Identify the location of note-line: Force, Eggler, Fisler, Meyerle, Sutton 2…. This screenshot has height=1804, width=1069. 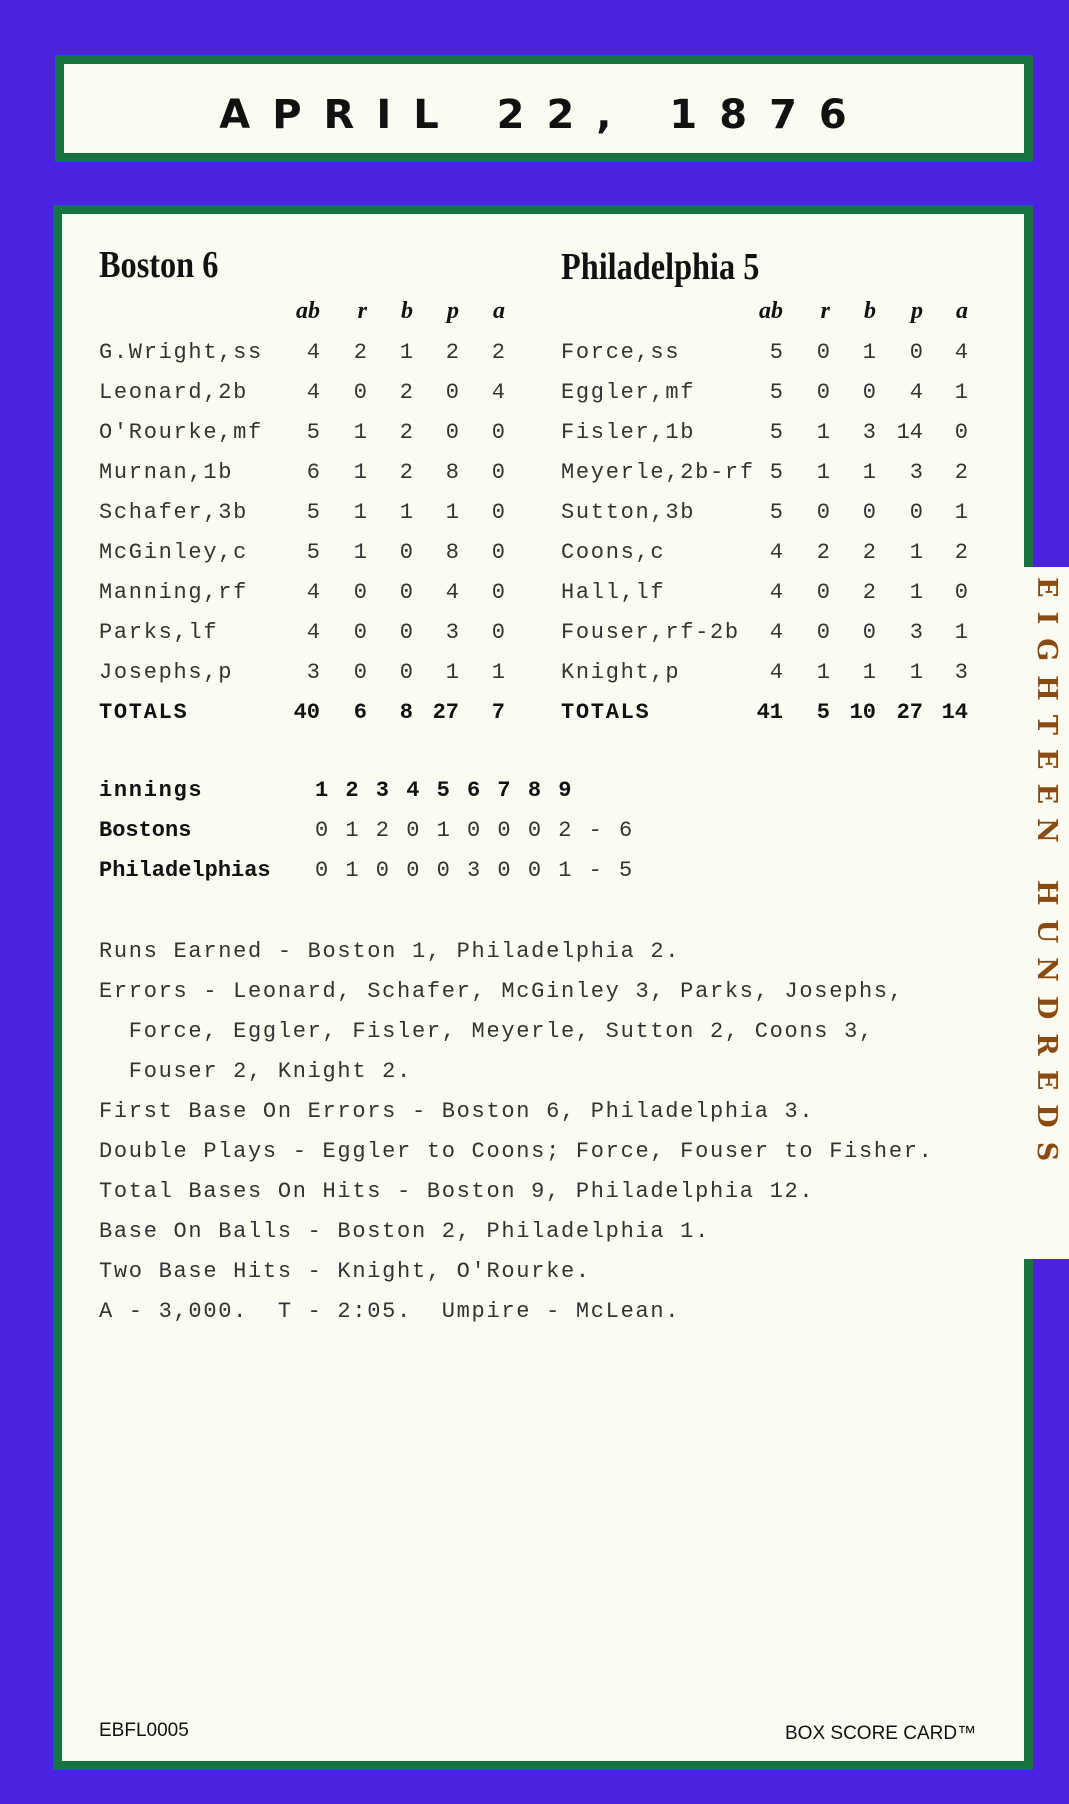
(486, 1031).